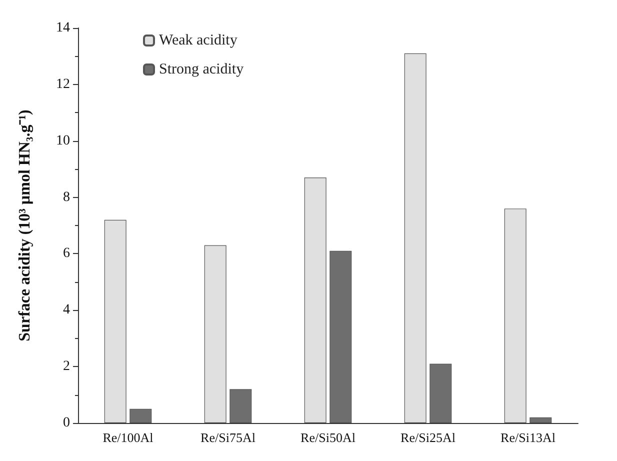  Describe the element at coordinates (128, 437) in the screenshot. I see `x-tick-label: Re/100Al` at that location.